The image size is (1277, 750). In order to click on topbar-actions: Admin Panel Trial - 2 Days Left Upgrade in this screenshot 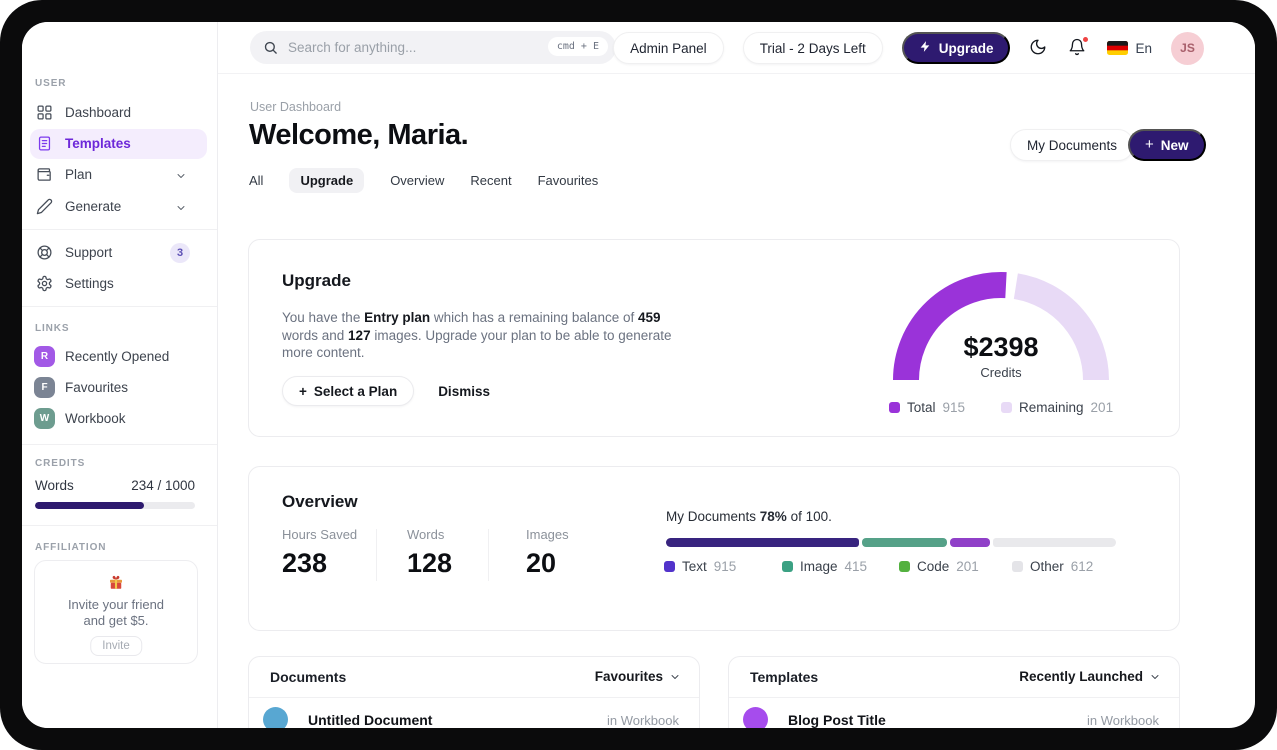, I will do `click(908, 48)`.